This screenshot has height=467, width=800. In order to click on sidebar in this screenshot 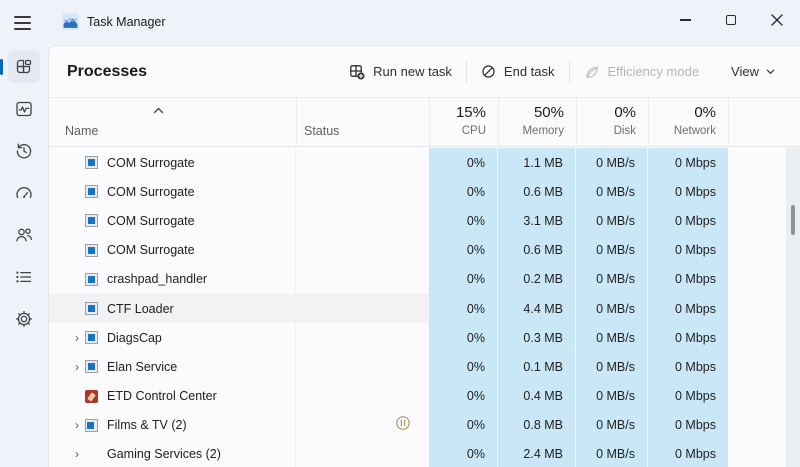, I will do `click(24, 256)`.